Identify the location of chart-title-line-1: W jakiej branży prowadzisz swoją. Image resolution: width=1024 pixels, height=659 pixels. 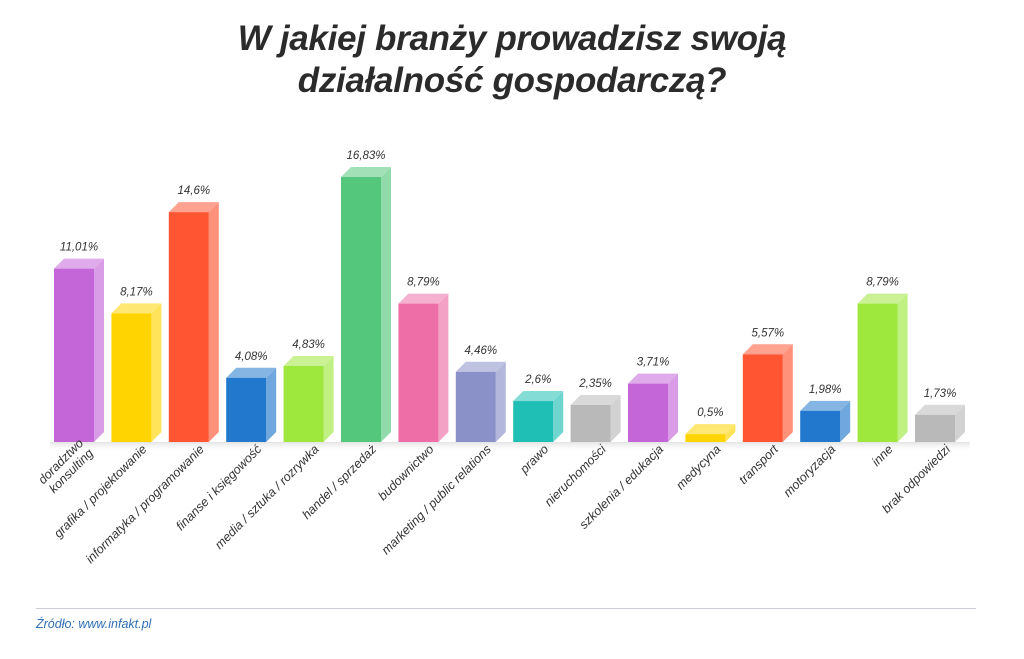
(512, 38).